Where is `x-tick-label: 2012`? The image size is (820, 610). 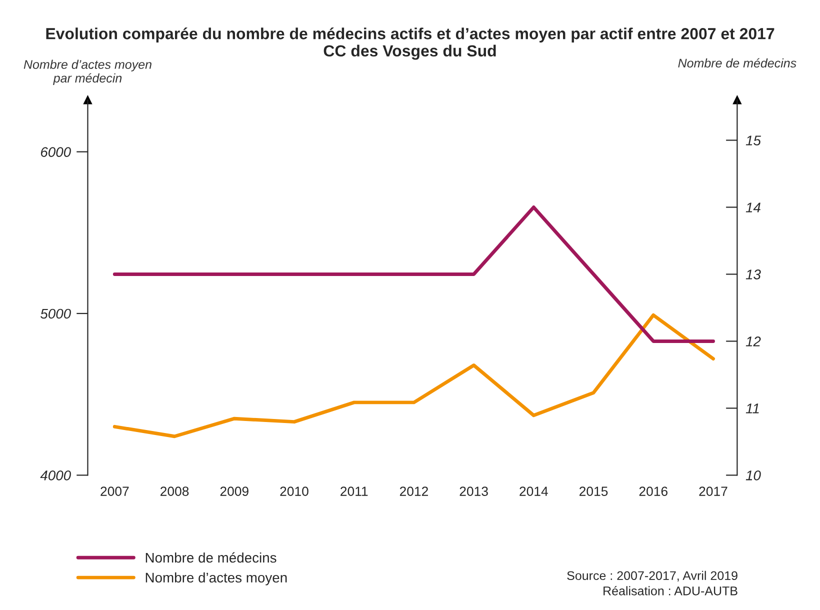 x-tick-label: 2012 is located at coordinates (414, 491).